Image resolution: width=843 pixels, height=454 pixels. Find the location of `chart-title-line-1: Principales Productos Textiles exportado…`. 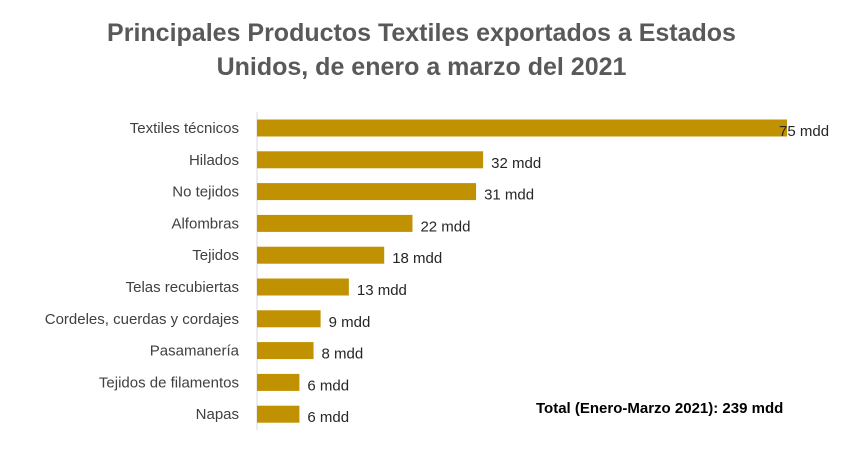

chart-title-line-1: Principales Productos Textiles exportado… is located at coordinates (421, 33).